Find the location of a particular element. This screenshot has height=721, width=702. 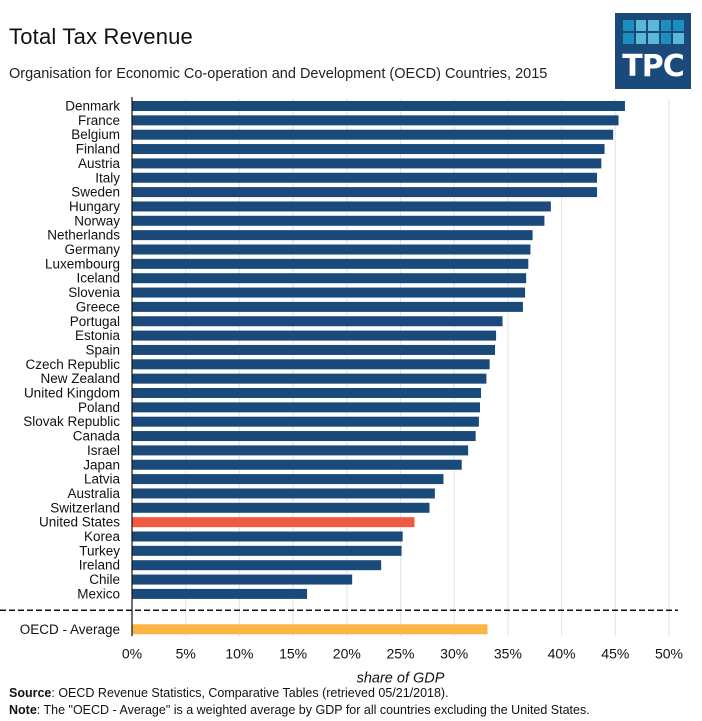

x-tick-label: 15% is located at coordinates (293, 653).